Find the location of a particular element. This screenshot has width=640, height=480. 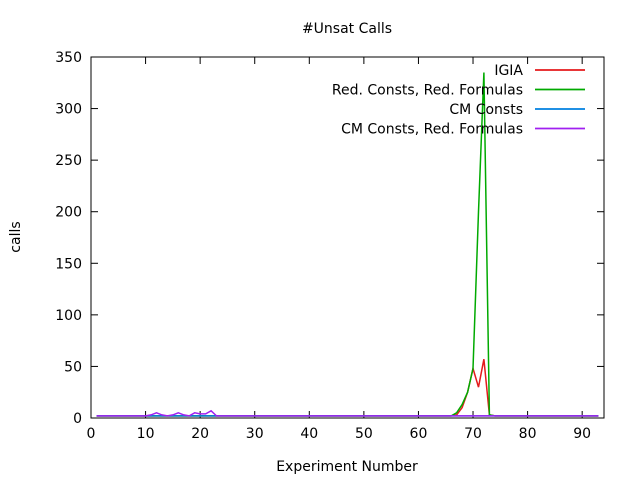

x-tick-label: 10 is located at coordinates (146, 434).